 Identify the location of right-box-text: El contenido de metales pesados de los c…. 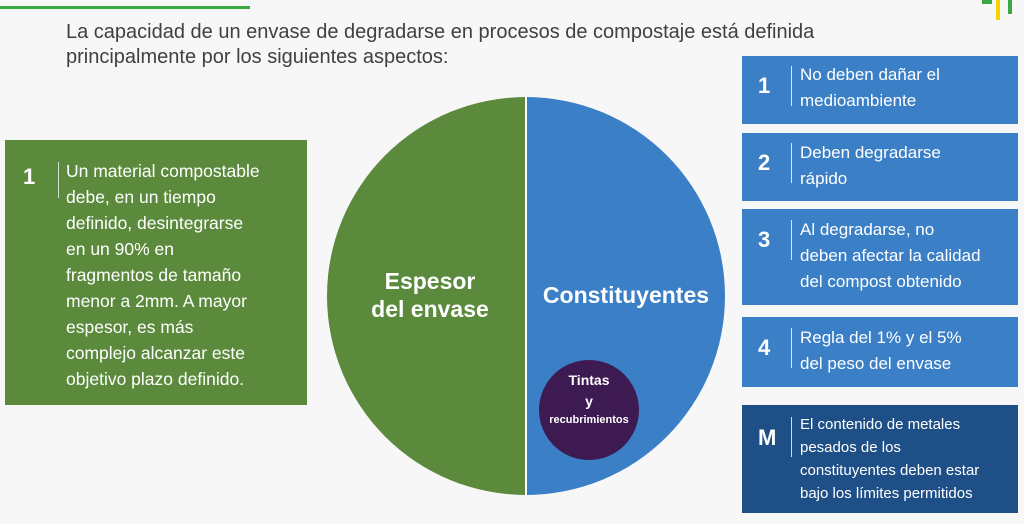
(906, 459).